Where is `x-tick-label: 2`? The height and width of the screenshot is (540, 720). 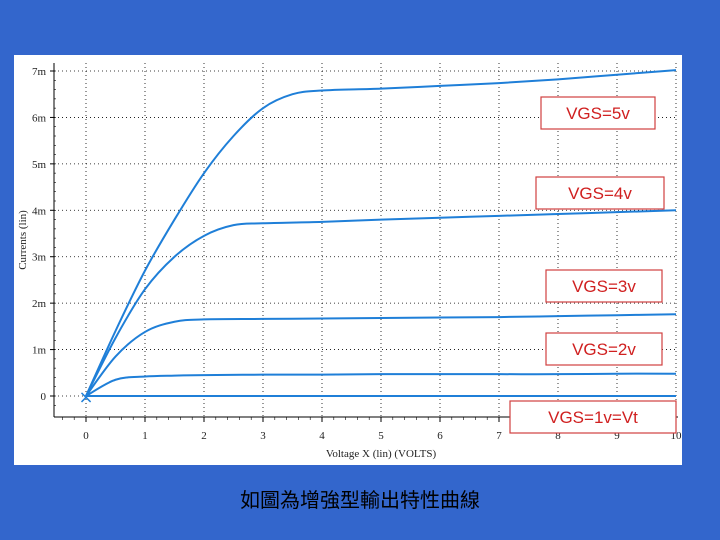
x-tick-label: 2 is located at coordinates (204, 436).